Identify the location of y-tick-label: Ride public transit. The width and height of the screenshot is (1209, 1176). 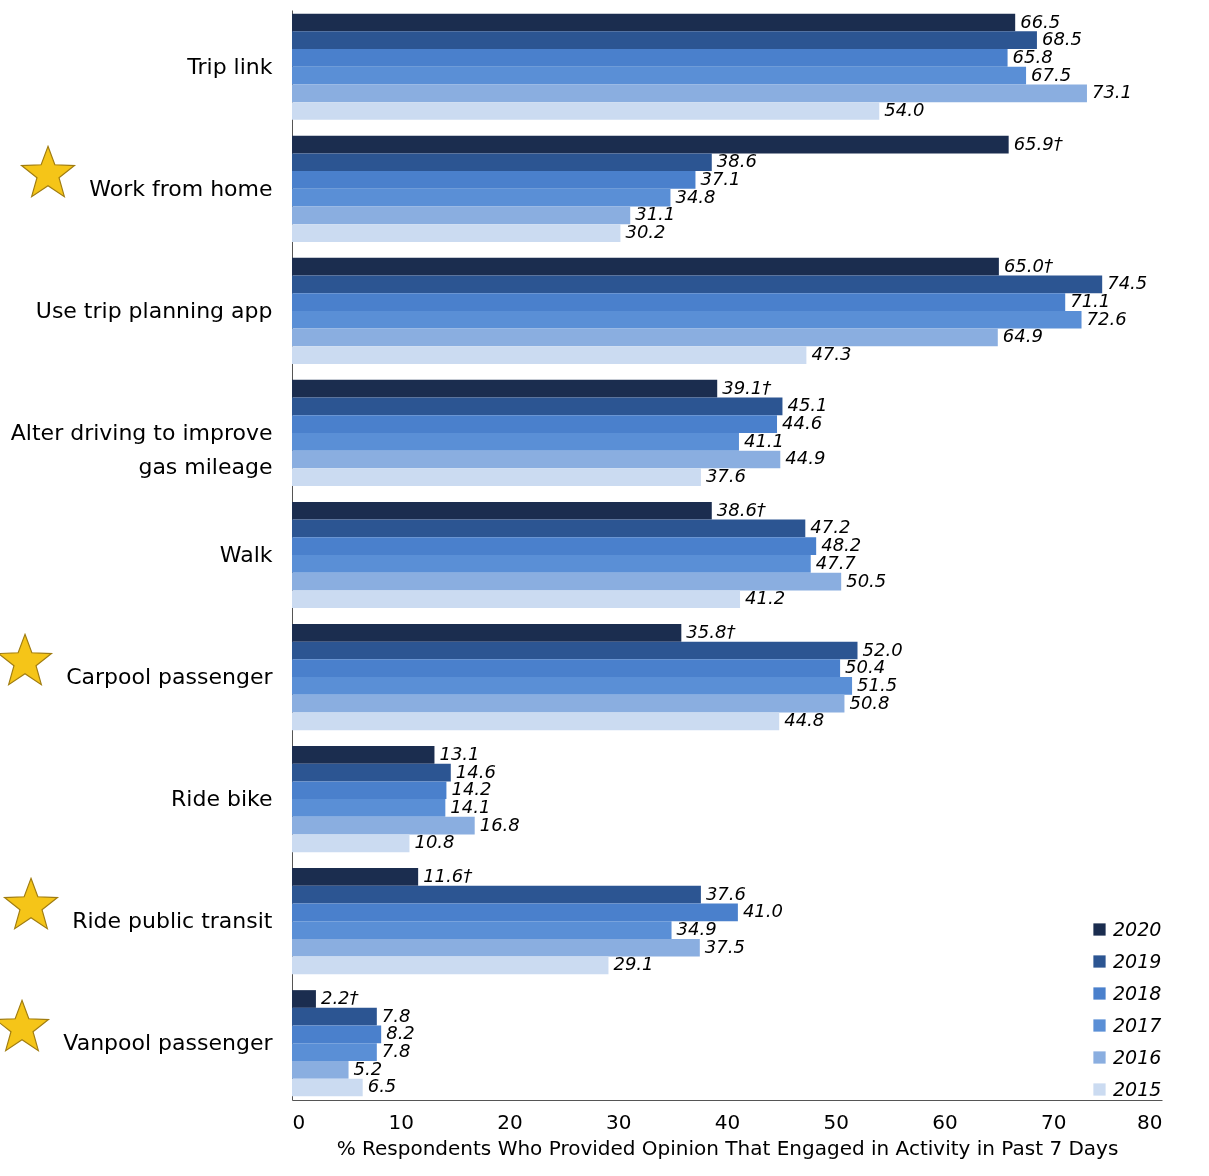
(172, 921).